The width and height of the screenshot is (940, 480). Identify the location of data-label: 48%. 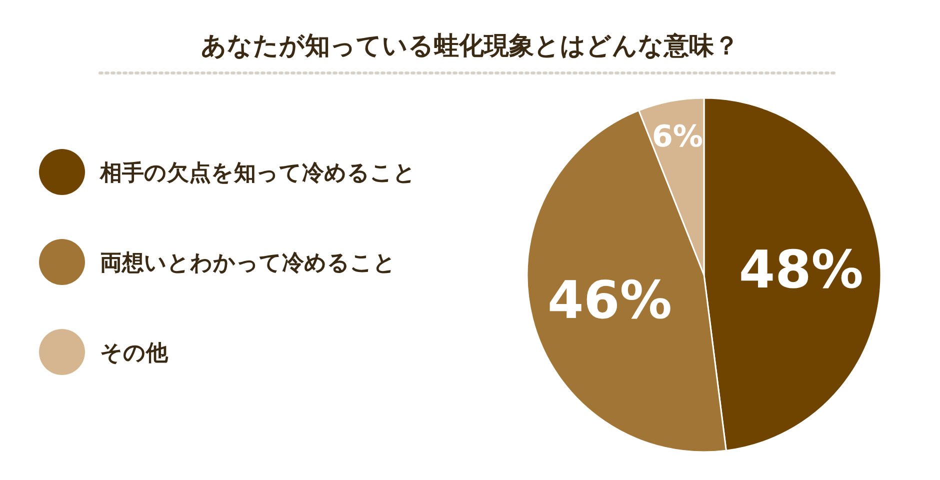
(801, 270).